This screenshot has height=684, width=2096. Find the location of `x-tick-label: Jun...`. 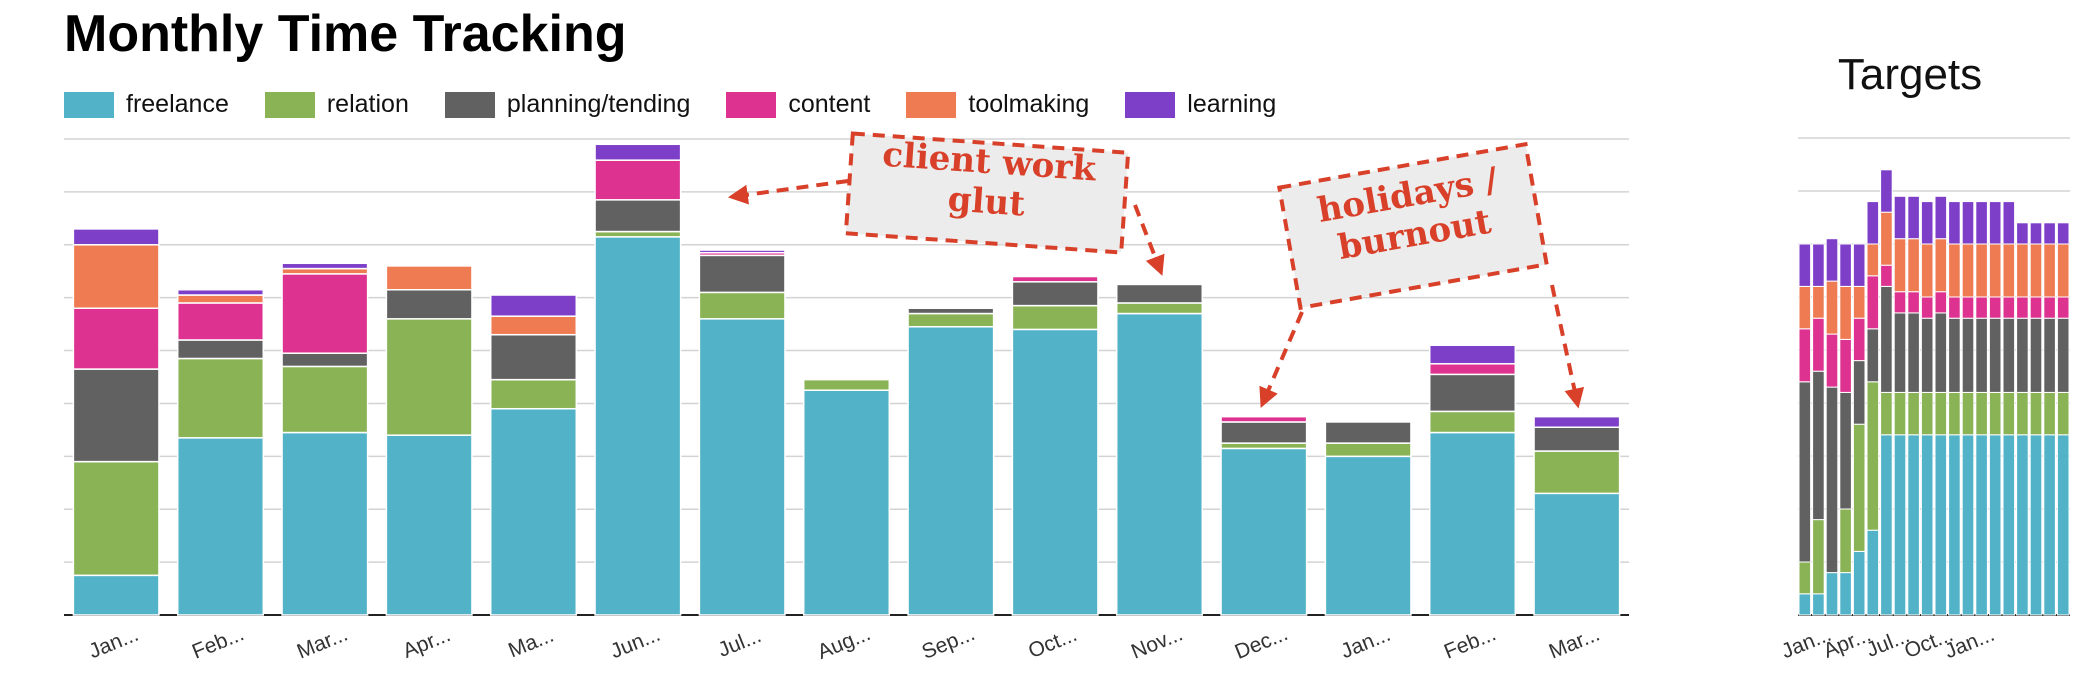

x-tick-label: Jun... is located at coordinates (635, 643).